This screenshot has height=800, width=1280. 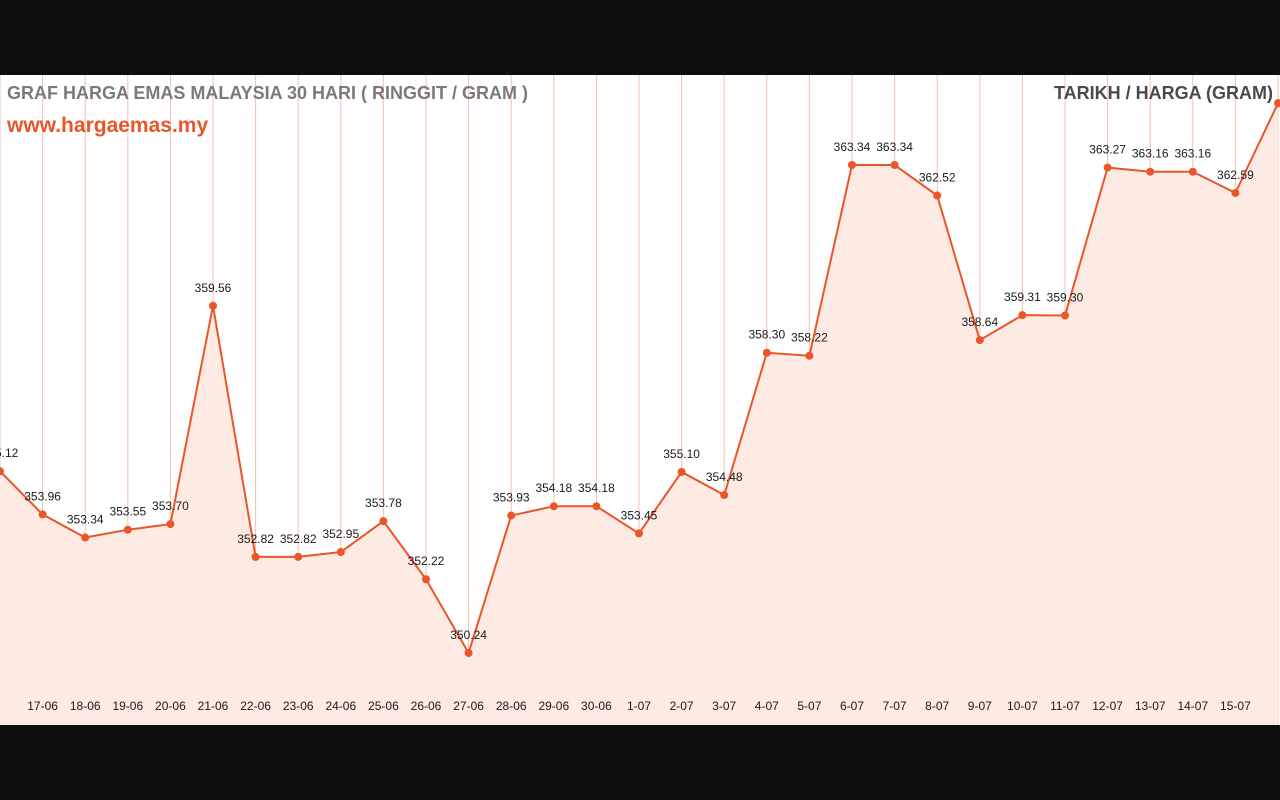 What do you see at coordinates (383, 706) in the screenshot?
I see `x-tick-label: 25-06` at bounding box center [383, 706].